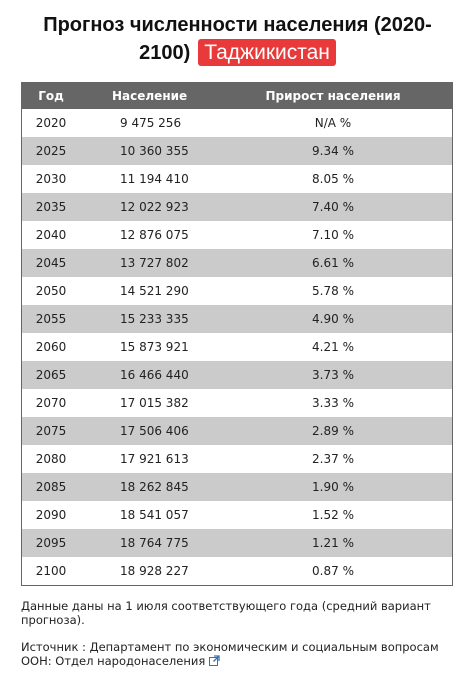  Describe the element at coordinates (267, 52) in the screenshot. I see `country-badge: Таджикистан` at that location.